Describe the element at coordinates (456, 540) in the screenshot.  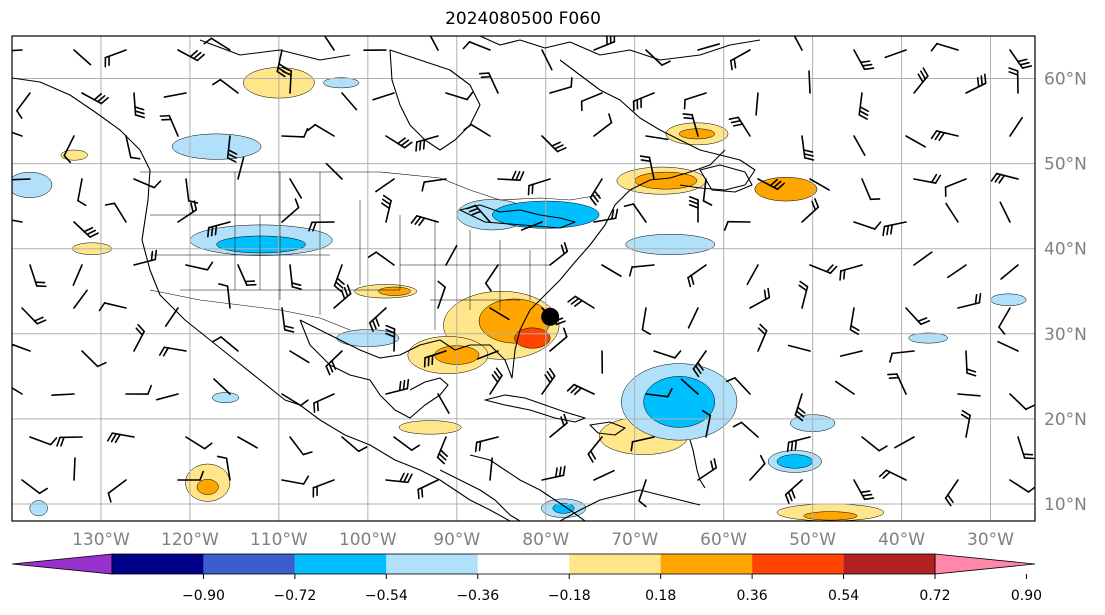
I see `longitude-label: 90°W` at that location.